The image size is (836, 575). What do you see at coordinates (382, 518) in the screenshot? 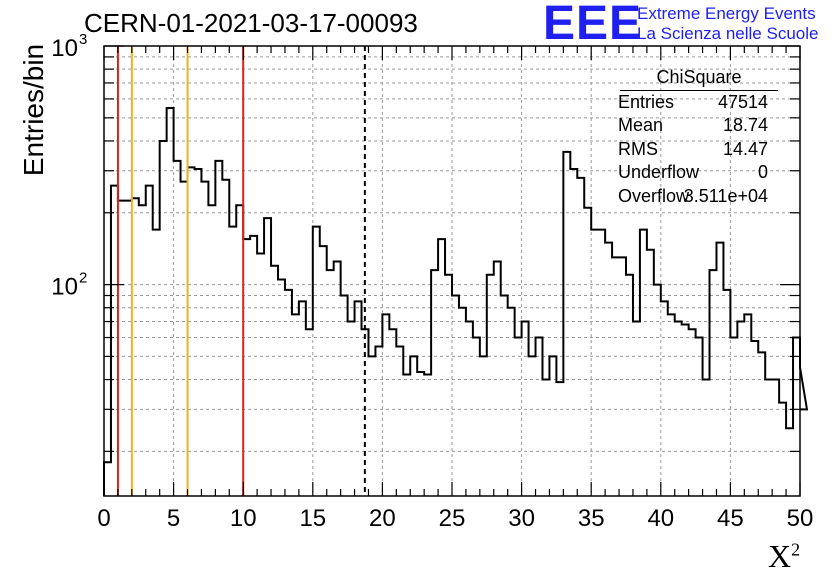
I see `x-tick-label: 20` at bounding box center [382, 518].